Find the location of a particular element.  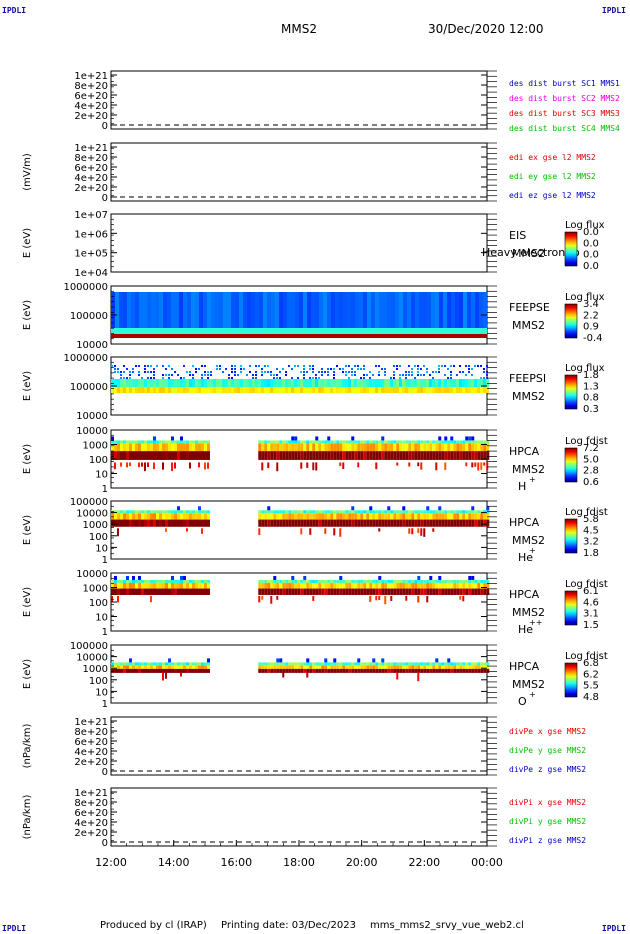

y-tick-label: 100 is located at coordinates (98, 603).